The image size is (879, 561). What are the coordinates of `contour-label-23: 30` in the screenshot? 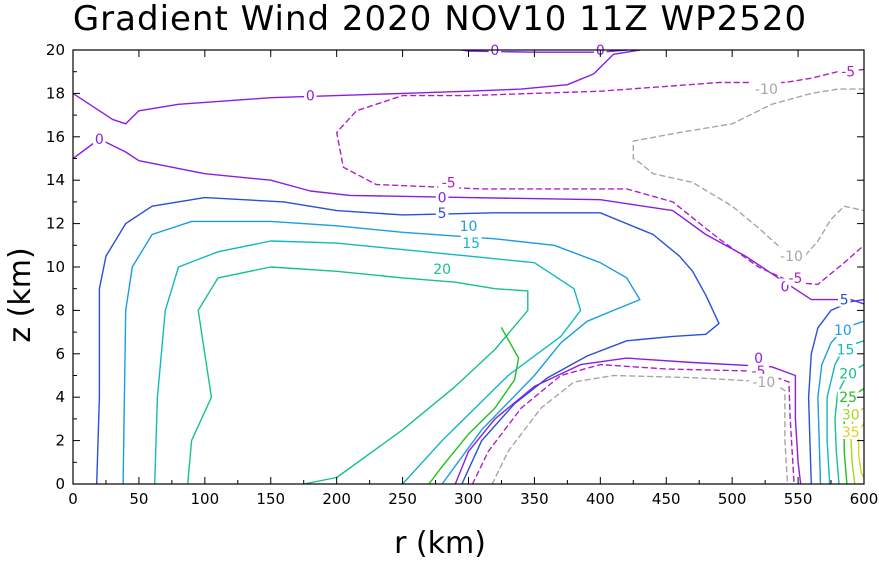 It's located at (851, 416).